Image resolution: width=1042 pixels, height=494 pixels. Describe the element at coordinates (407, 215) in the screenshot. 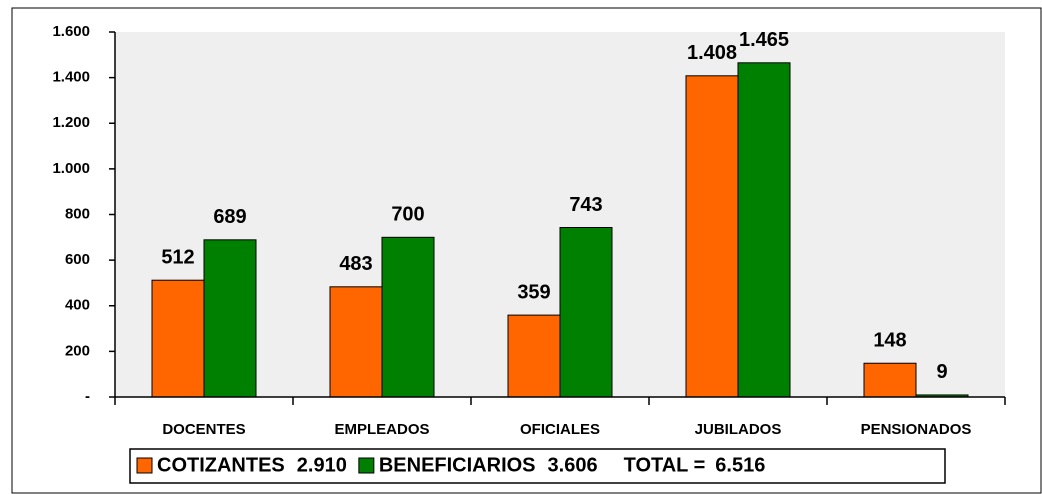

I see `value-label: 700` at that location.